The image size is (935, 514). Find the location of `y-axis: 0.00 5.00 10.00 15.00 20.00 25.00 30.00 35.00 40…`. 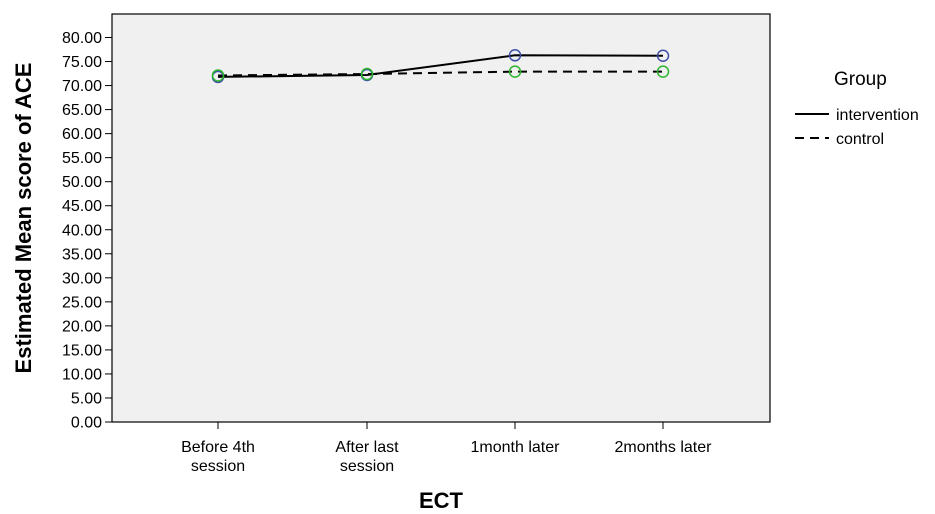

y-axis: 0.00 5.00 10.00 15.00 20.00 25.00 30.00 35.00 40… is located at coordinates (87, 231).